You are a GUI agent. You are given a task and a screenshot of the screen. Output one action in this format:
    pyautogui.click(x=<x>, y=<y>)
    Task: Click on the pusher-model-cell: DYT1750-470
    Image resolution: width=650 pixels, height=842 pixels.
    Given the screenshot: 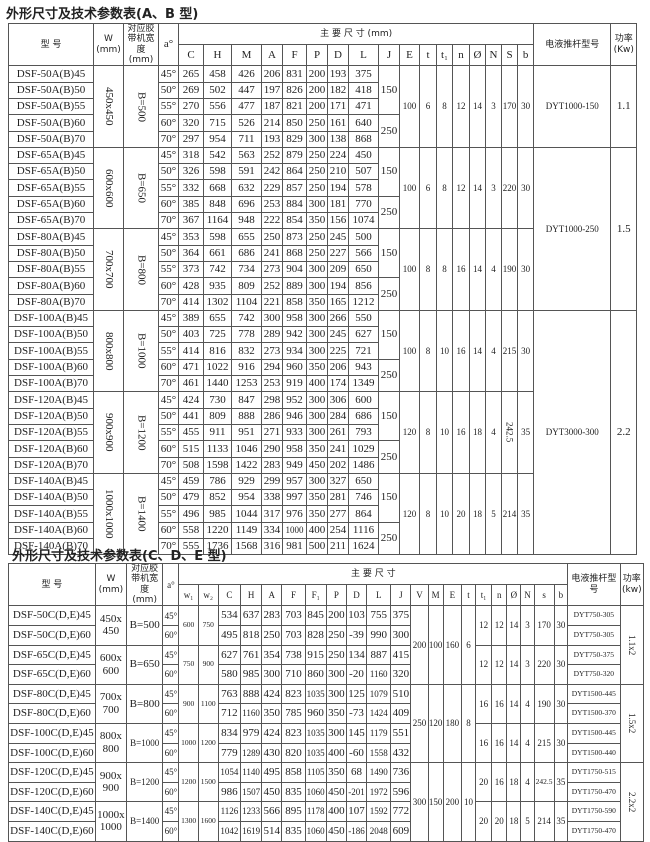 What is the action you would take?
    pyautogui.click(x=594, y=831)
    